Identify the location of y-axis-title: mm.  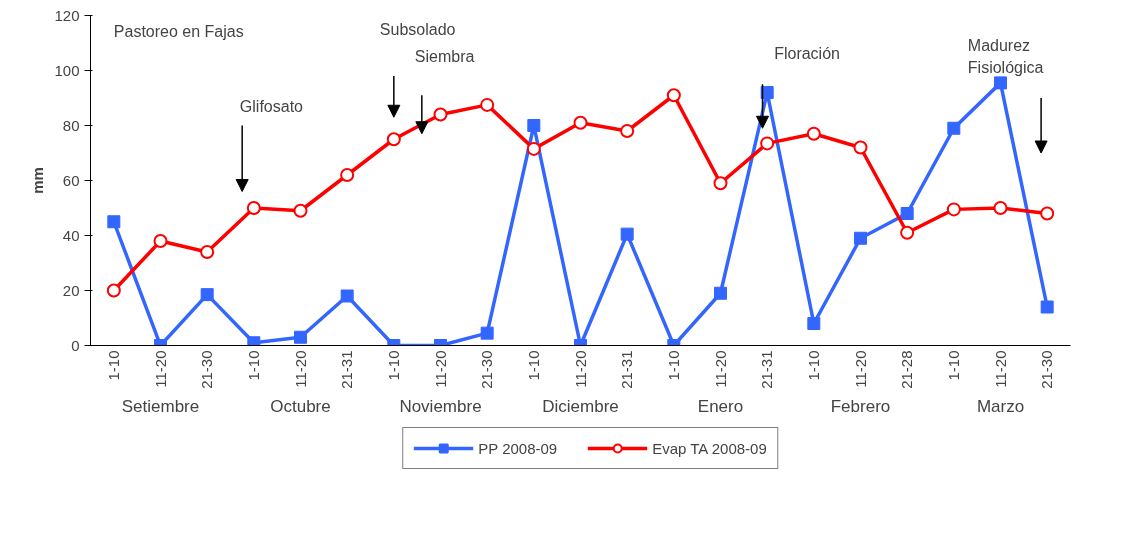
(38, 180).